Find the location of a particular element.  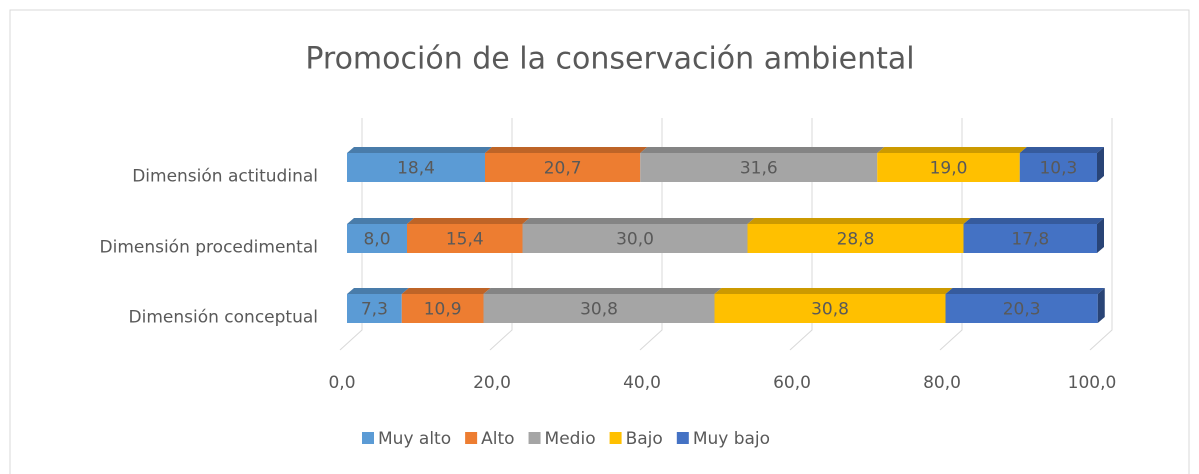

y-tick-label: Dimensión conceptual is located at coordinates (223, 318).